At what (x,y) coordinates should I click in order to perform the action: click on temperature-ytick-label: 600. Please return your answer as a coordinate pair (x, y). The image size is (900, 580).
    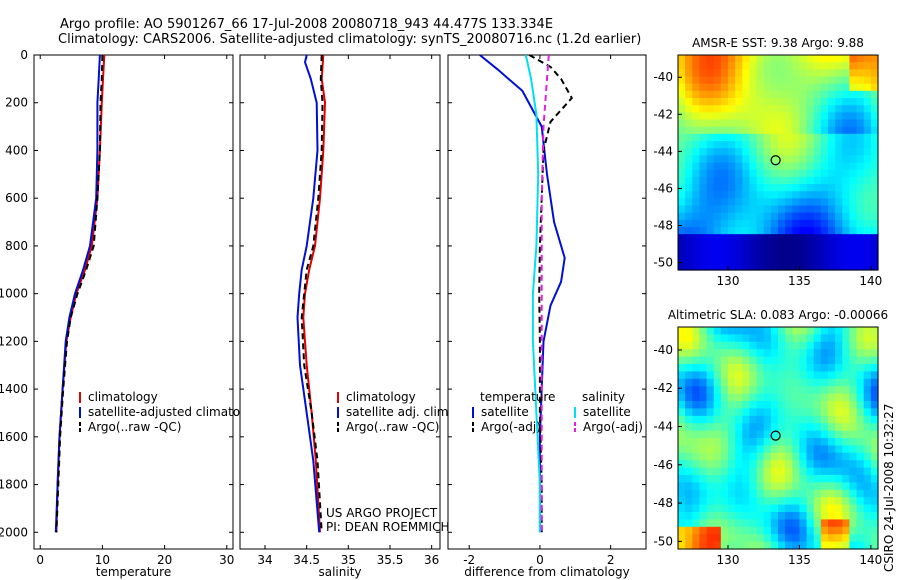
    Looking at the image, I should click on (16, 198).